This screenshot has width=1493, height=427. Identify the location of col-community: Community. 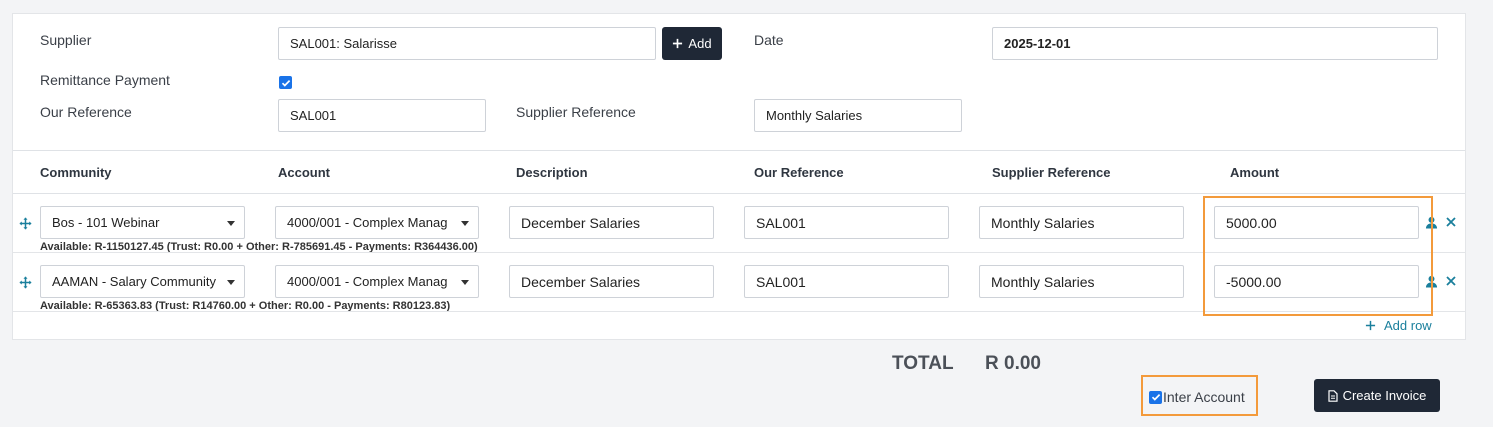
(76, 172).